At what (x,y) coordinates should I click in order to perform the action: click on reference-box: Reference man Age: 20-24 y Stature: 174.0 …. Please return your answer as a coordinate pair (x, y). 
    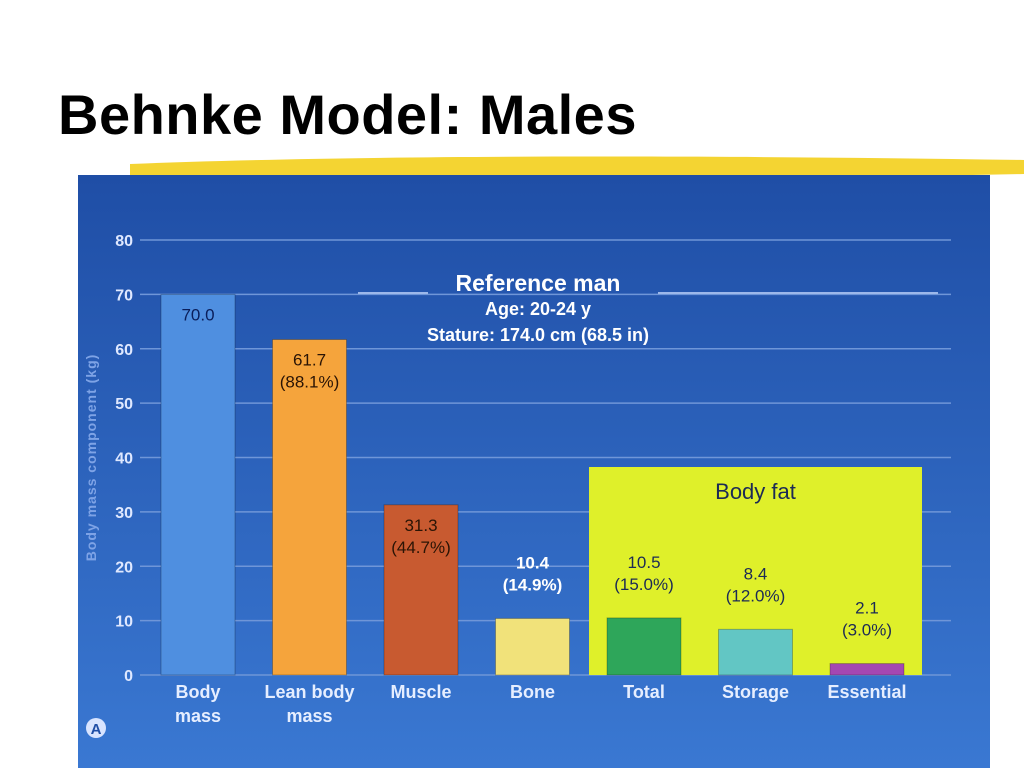
    Looking at the image, I should click on (648, 307).